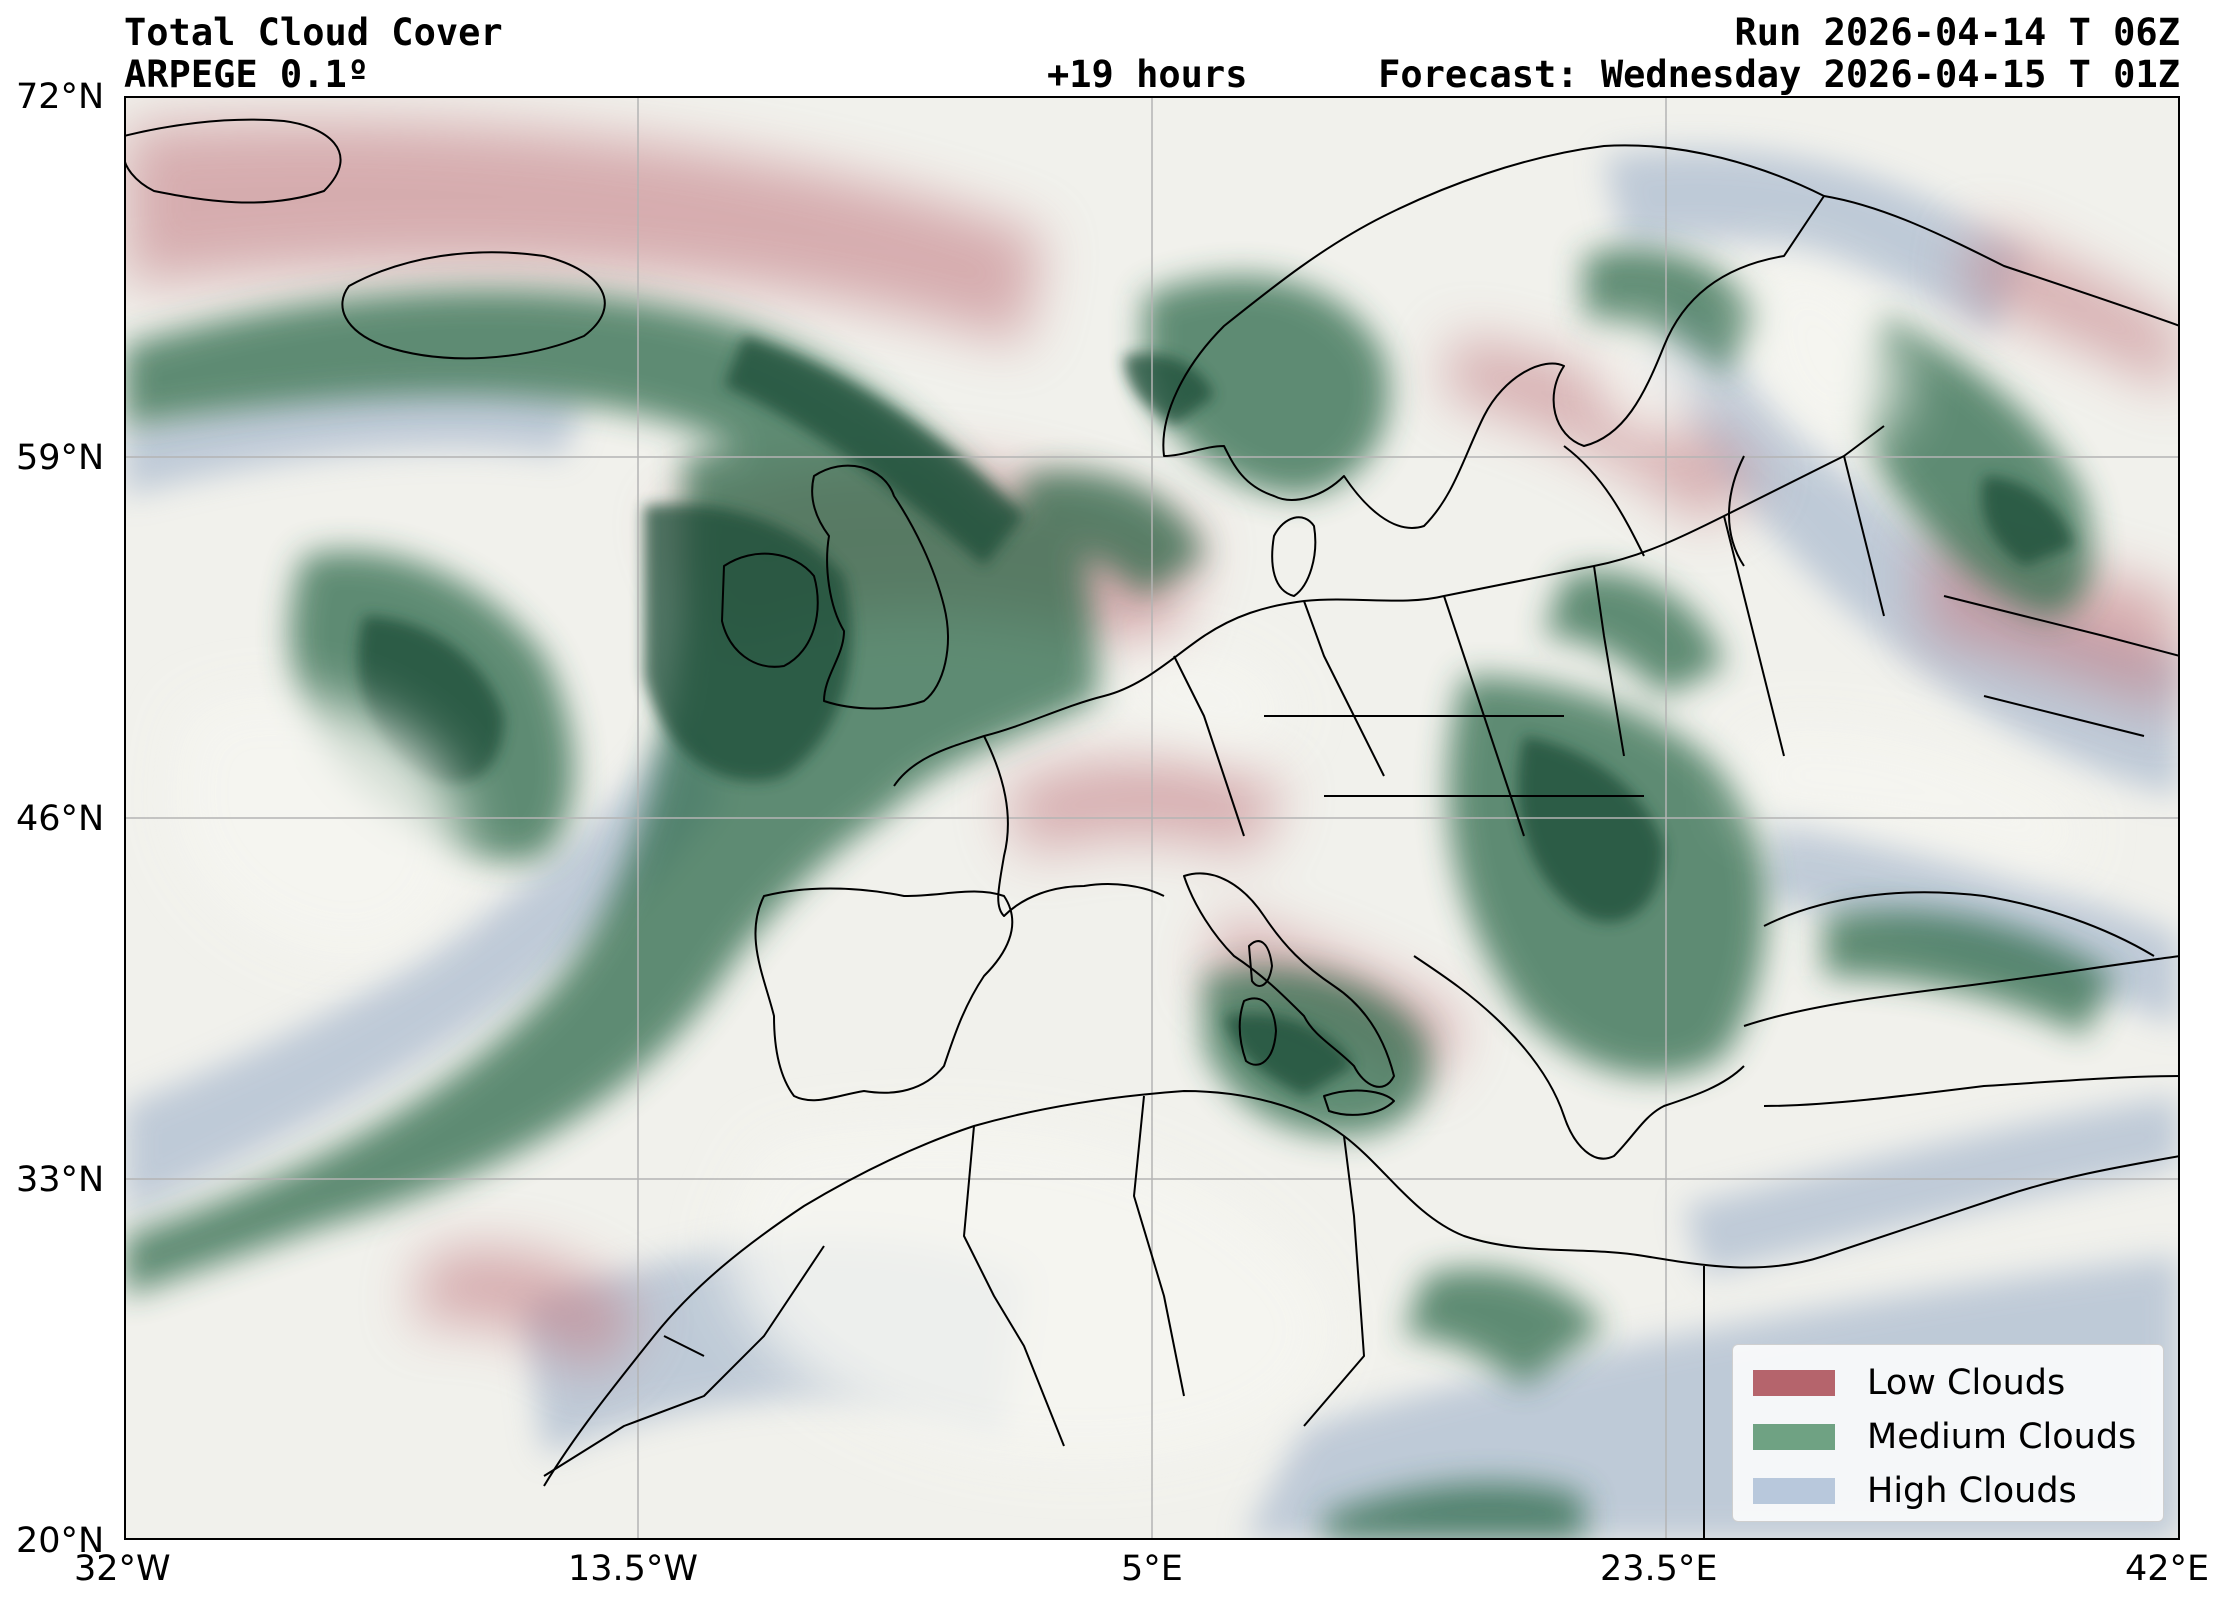 The image size is (2233, 1602). Describe the element at coordinates (1389, 606) in the screenshot. I see `europe-coast` at that location.